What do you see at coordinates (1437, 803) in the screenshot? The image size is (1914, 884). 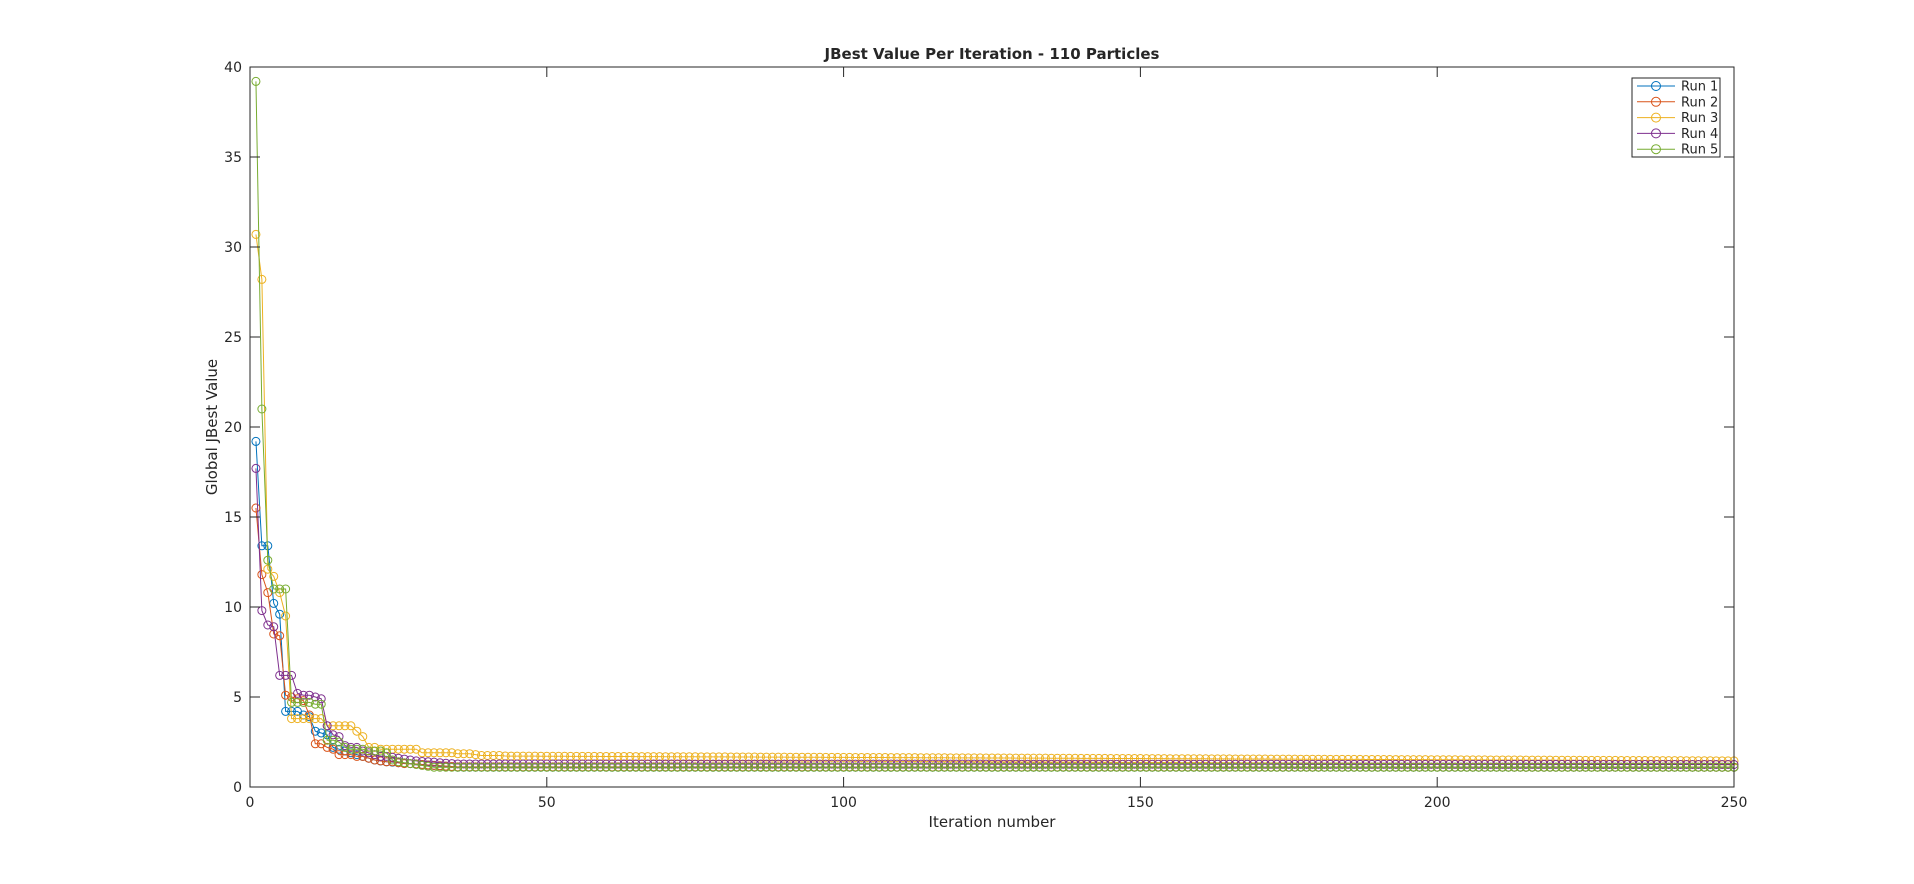 I see `x-tick-label: 200` at bounding box center [1437, 803].